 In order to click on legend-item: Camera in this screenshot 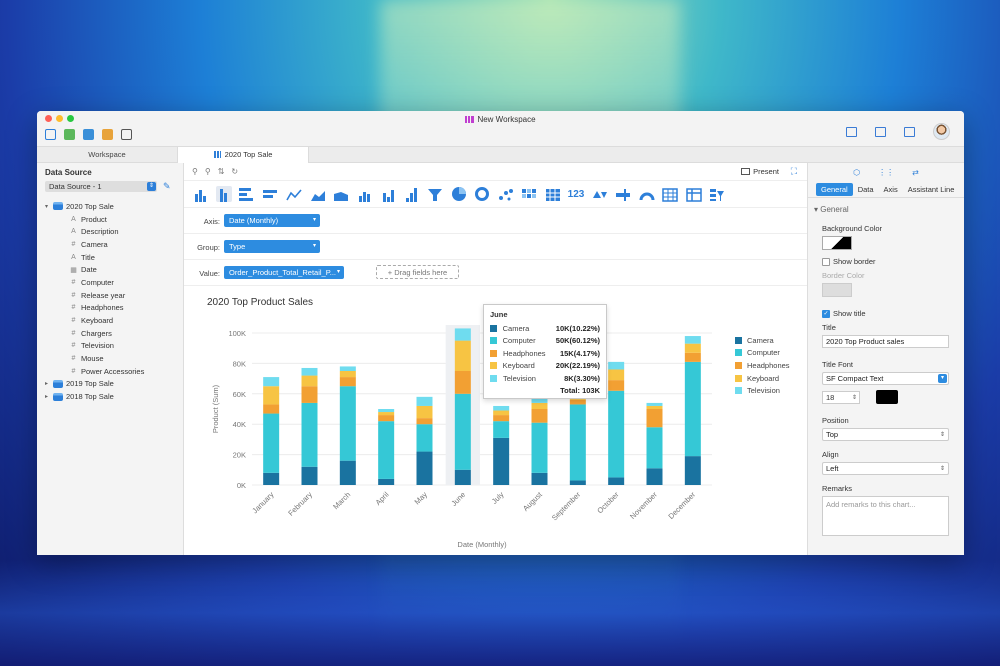, I will do `click(762, 340)`.